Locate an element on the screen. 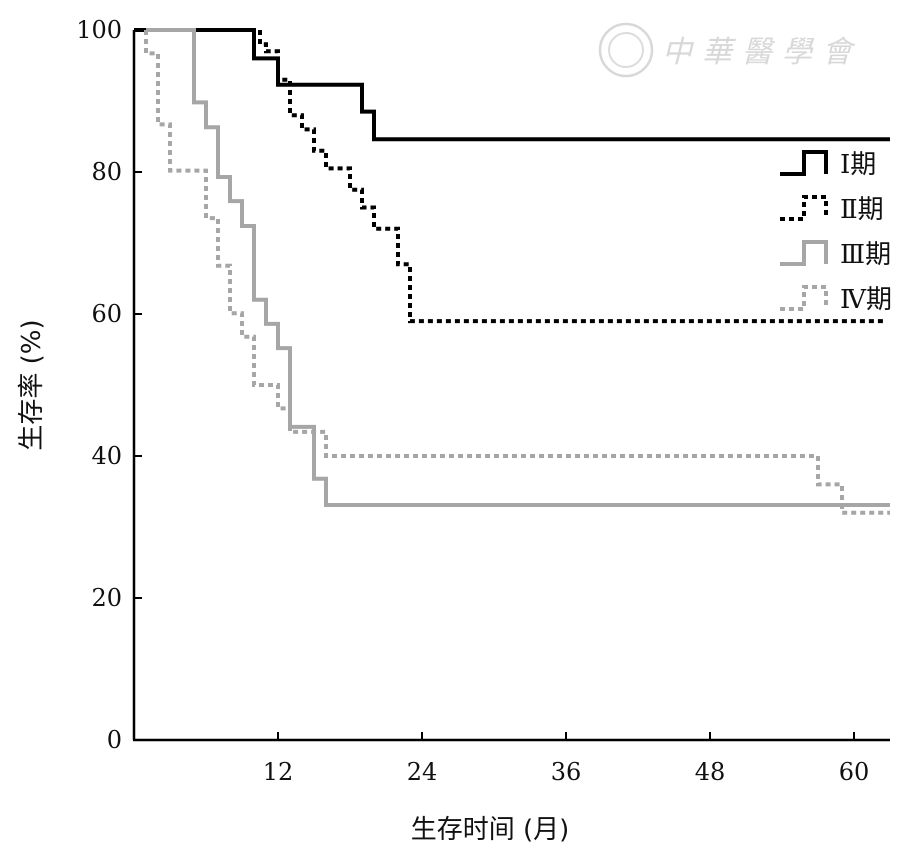 Image resolution: width=914 pixels, height=855 pixels. x-tick-label: 36 is located at coordinates (566, 772).